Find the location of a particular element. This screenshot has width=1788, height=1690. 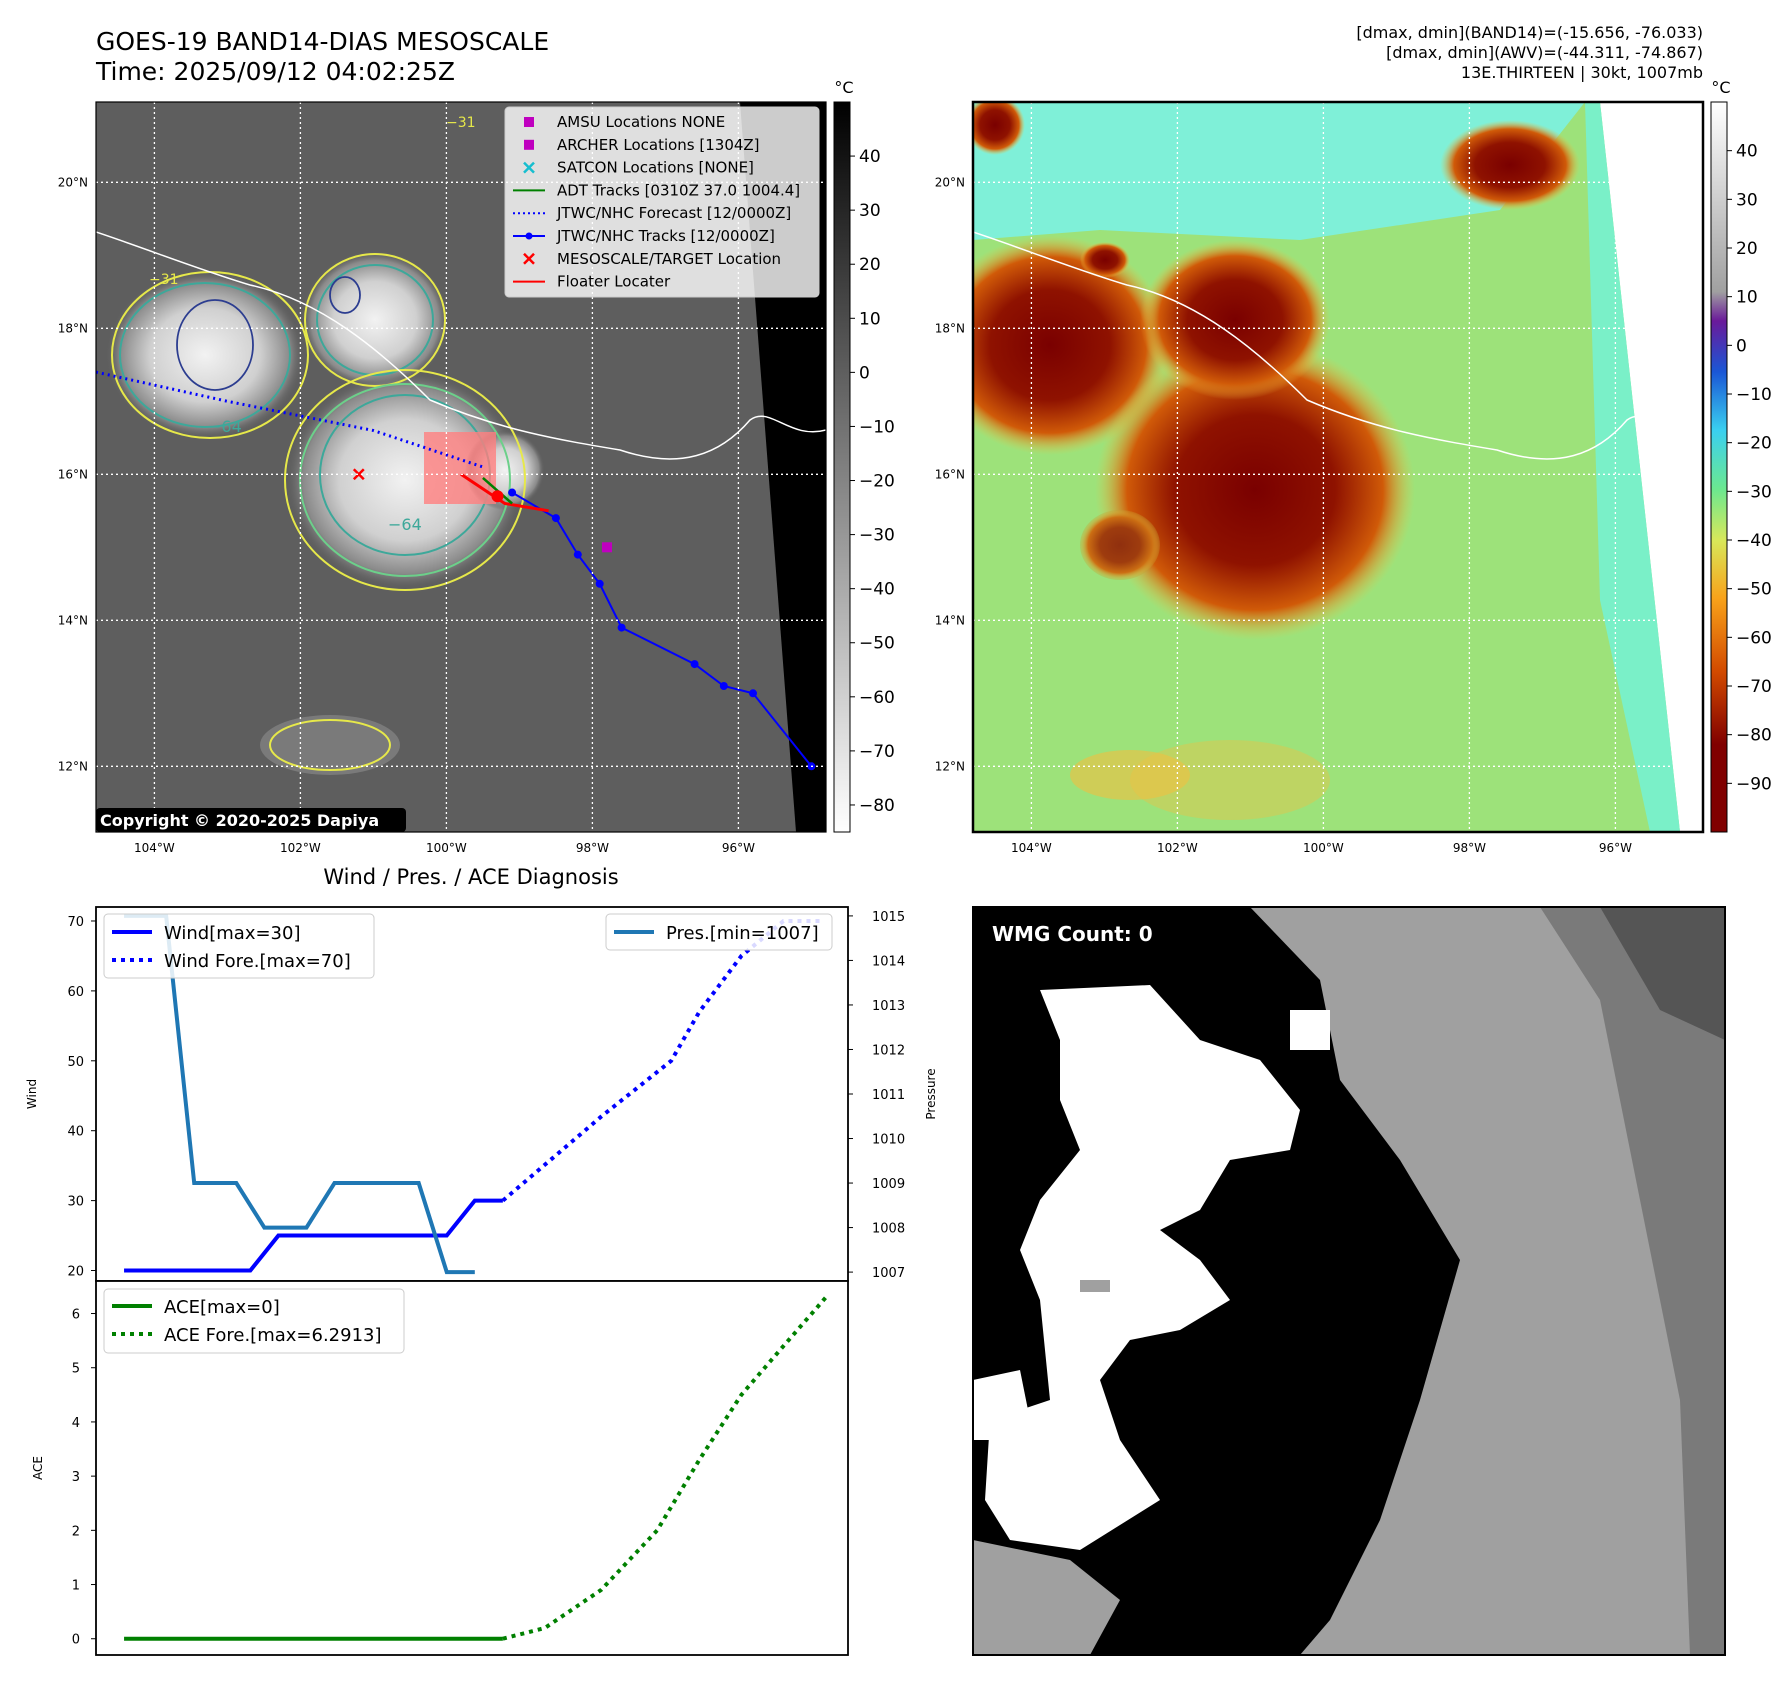

colorbar-tick-label: −40 is located at coordinates (877, 590).